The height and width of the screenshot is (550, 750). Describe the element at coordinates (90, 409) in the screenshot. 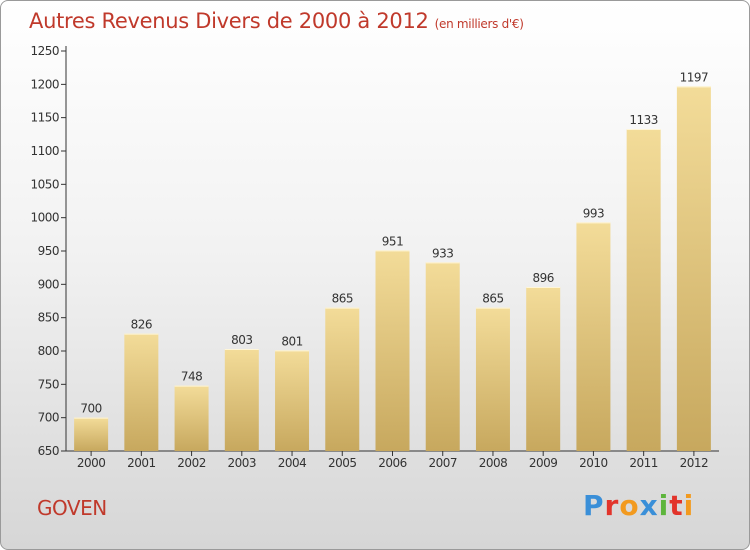

I see `bar-value-label: 700` at that location.